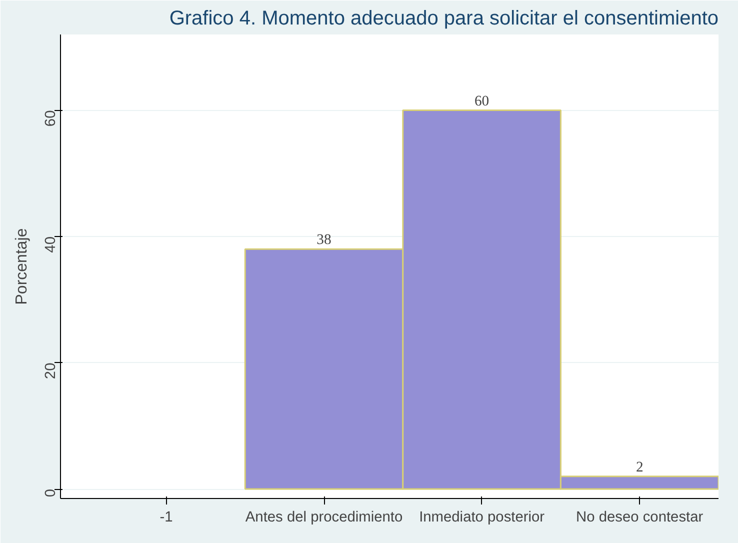 This screenshot has width=738, height=543. I want to click on y-axis-title: Porcentaje, so click(22, 266).